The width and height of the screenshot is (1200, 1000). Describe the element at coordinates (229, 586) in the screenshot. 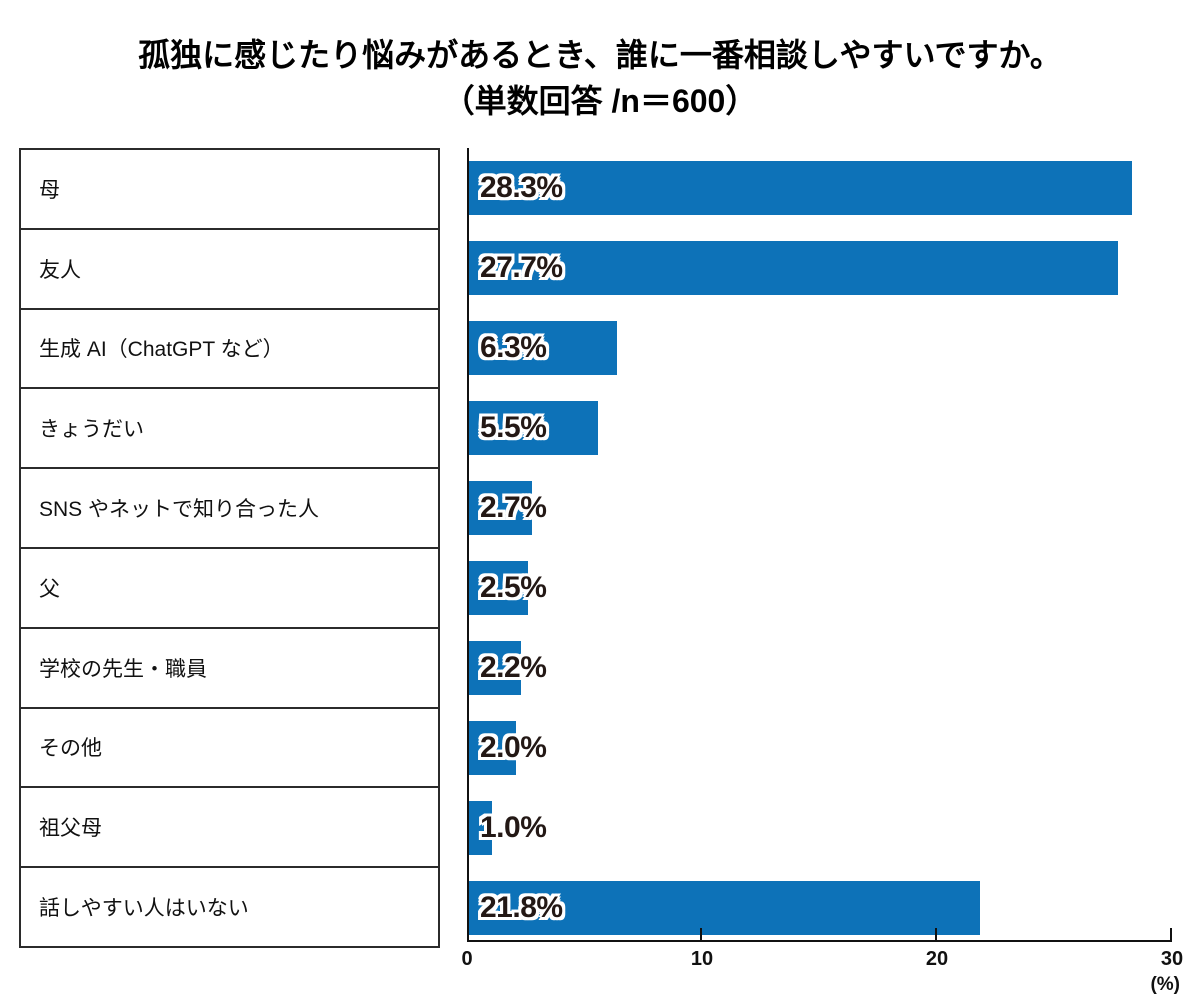

I see `table-row: 父` at that location.